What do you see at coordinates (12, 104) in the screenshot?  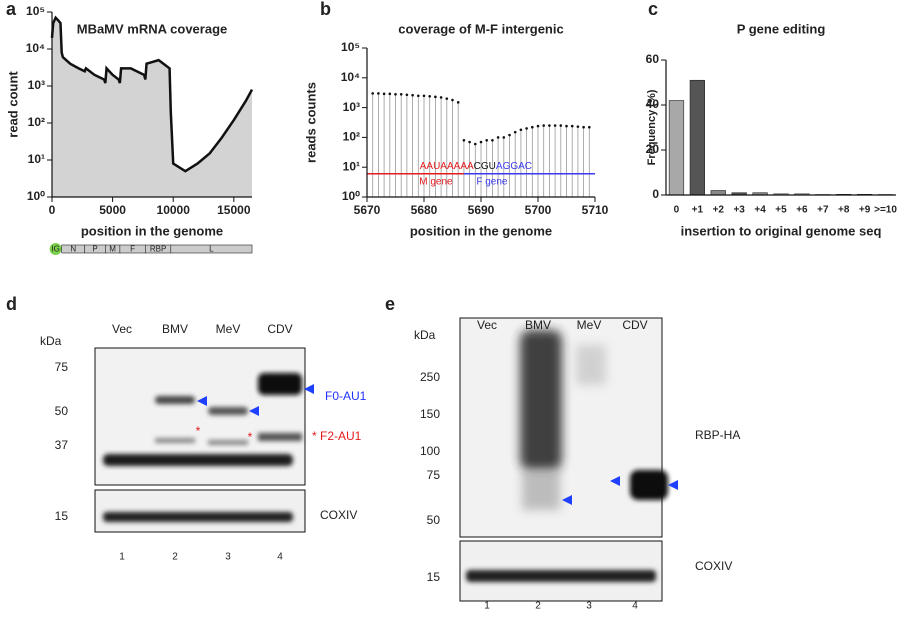 I see `y-axis-label: read count` at bounding box center [12, 104].